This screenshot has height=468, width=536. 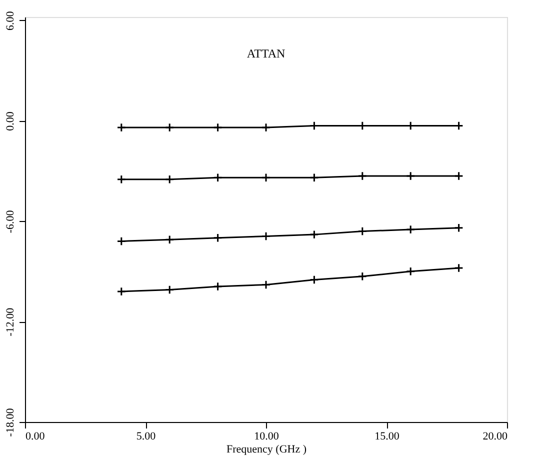 I want to click on x-tick-label: 5.00, so click(x=146, y=436).